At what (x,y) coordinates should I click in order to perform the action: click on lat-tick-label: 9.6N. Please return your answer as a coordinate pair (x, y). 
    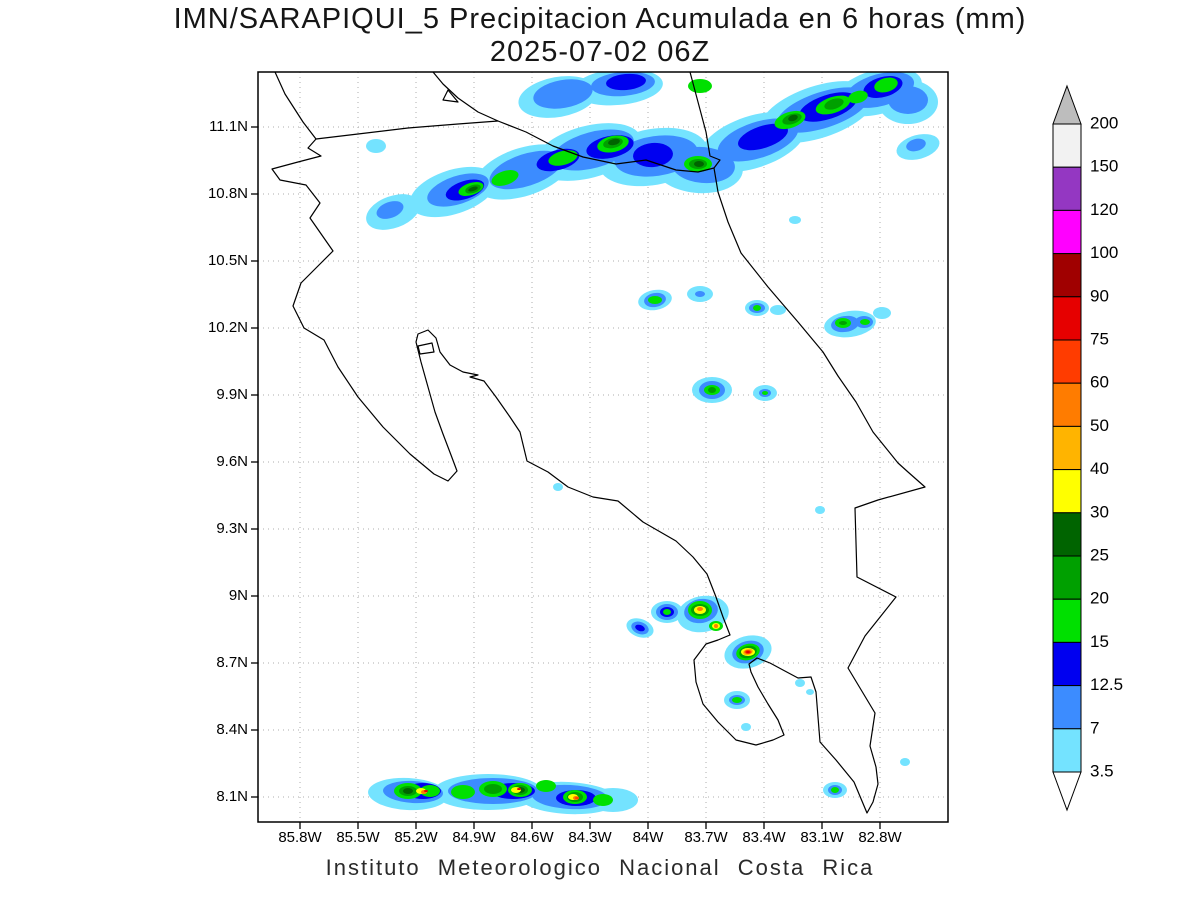
    Looking at the image, I should click on (232, 461).